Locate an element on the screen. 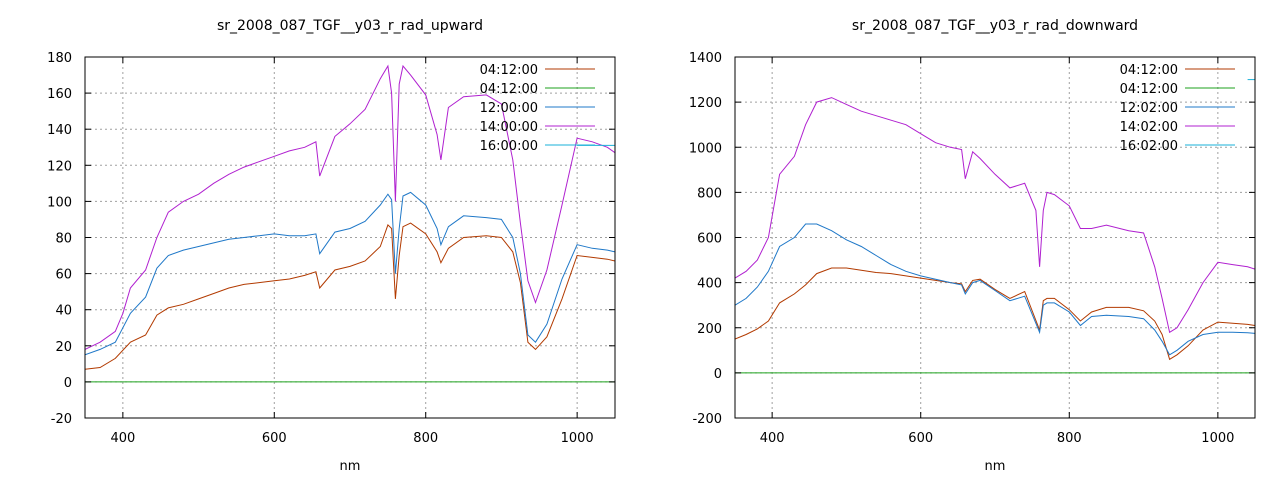  y-tick-label: 180 is located at coordinates (59, 58).